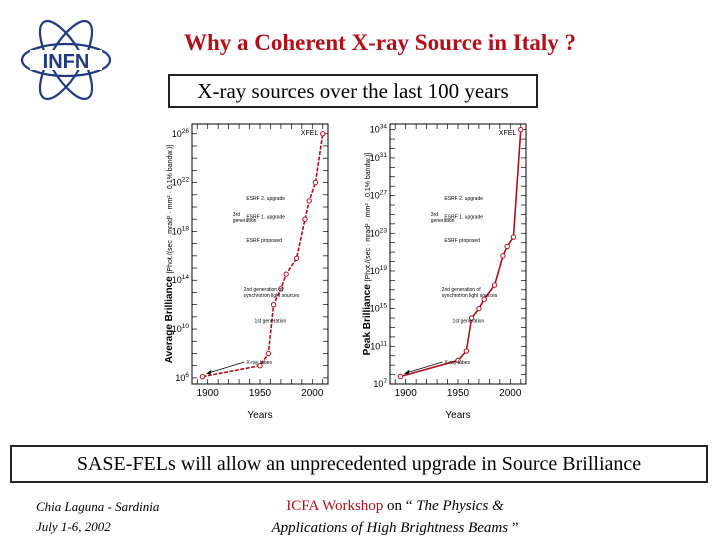 The height and width of the screenshot is (540, 720). Describe the element at coordinates (97, 517) in the screenshot. I see `footer-location: Chia Laguna - Sardinia July 1-6, 2002` at that location.